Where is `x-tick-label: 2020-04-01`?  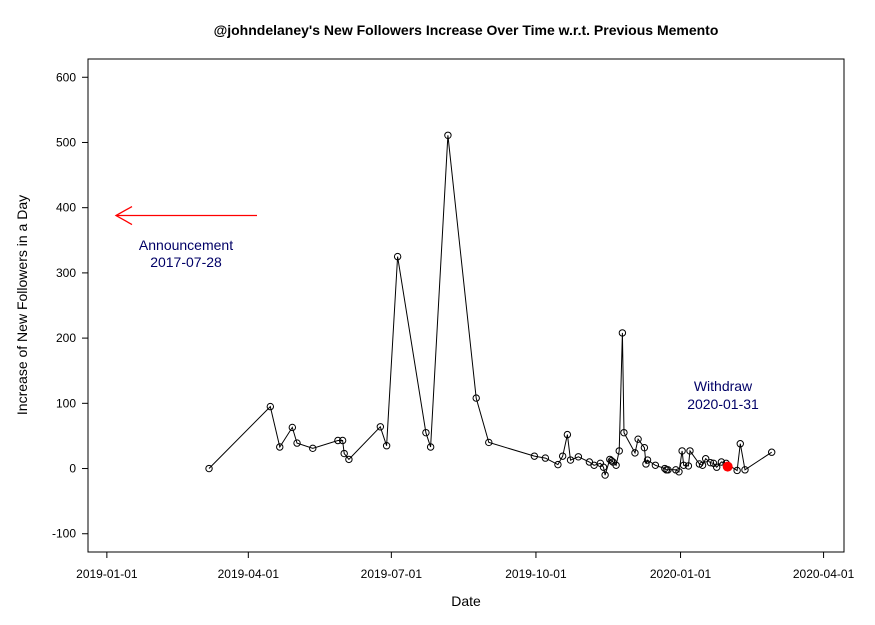
x-tick-label: 2020-04-01 is located at coordinates (824, 574).